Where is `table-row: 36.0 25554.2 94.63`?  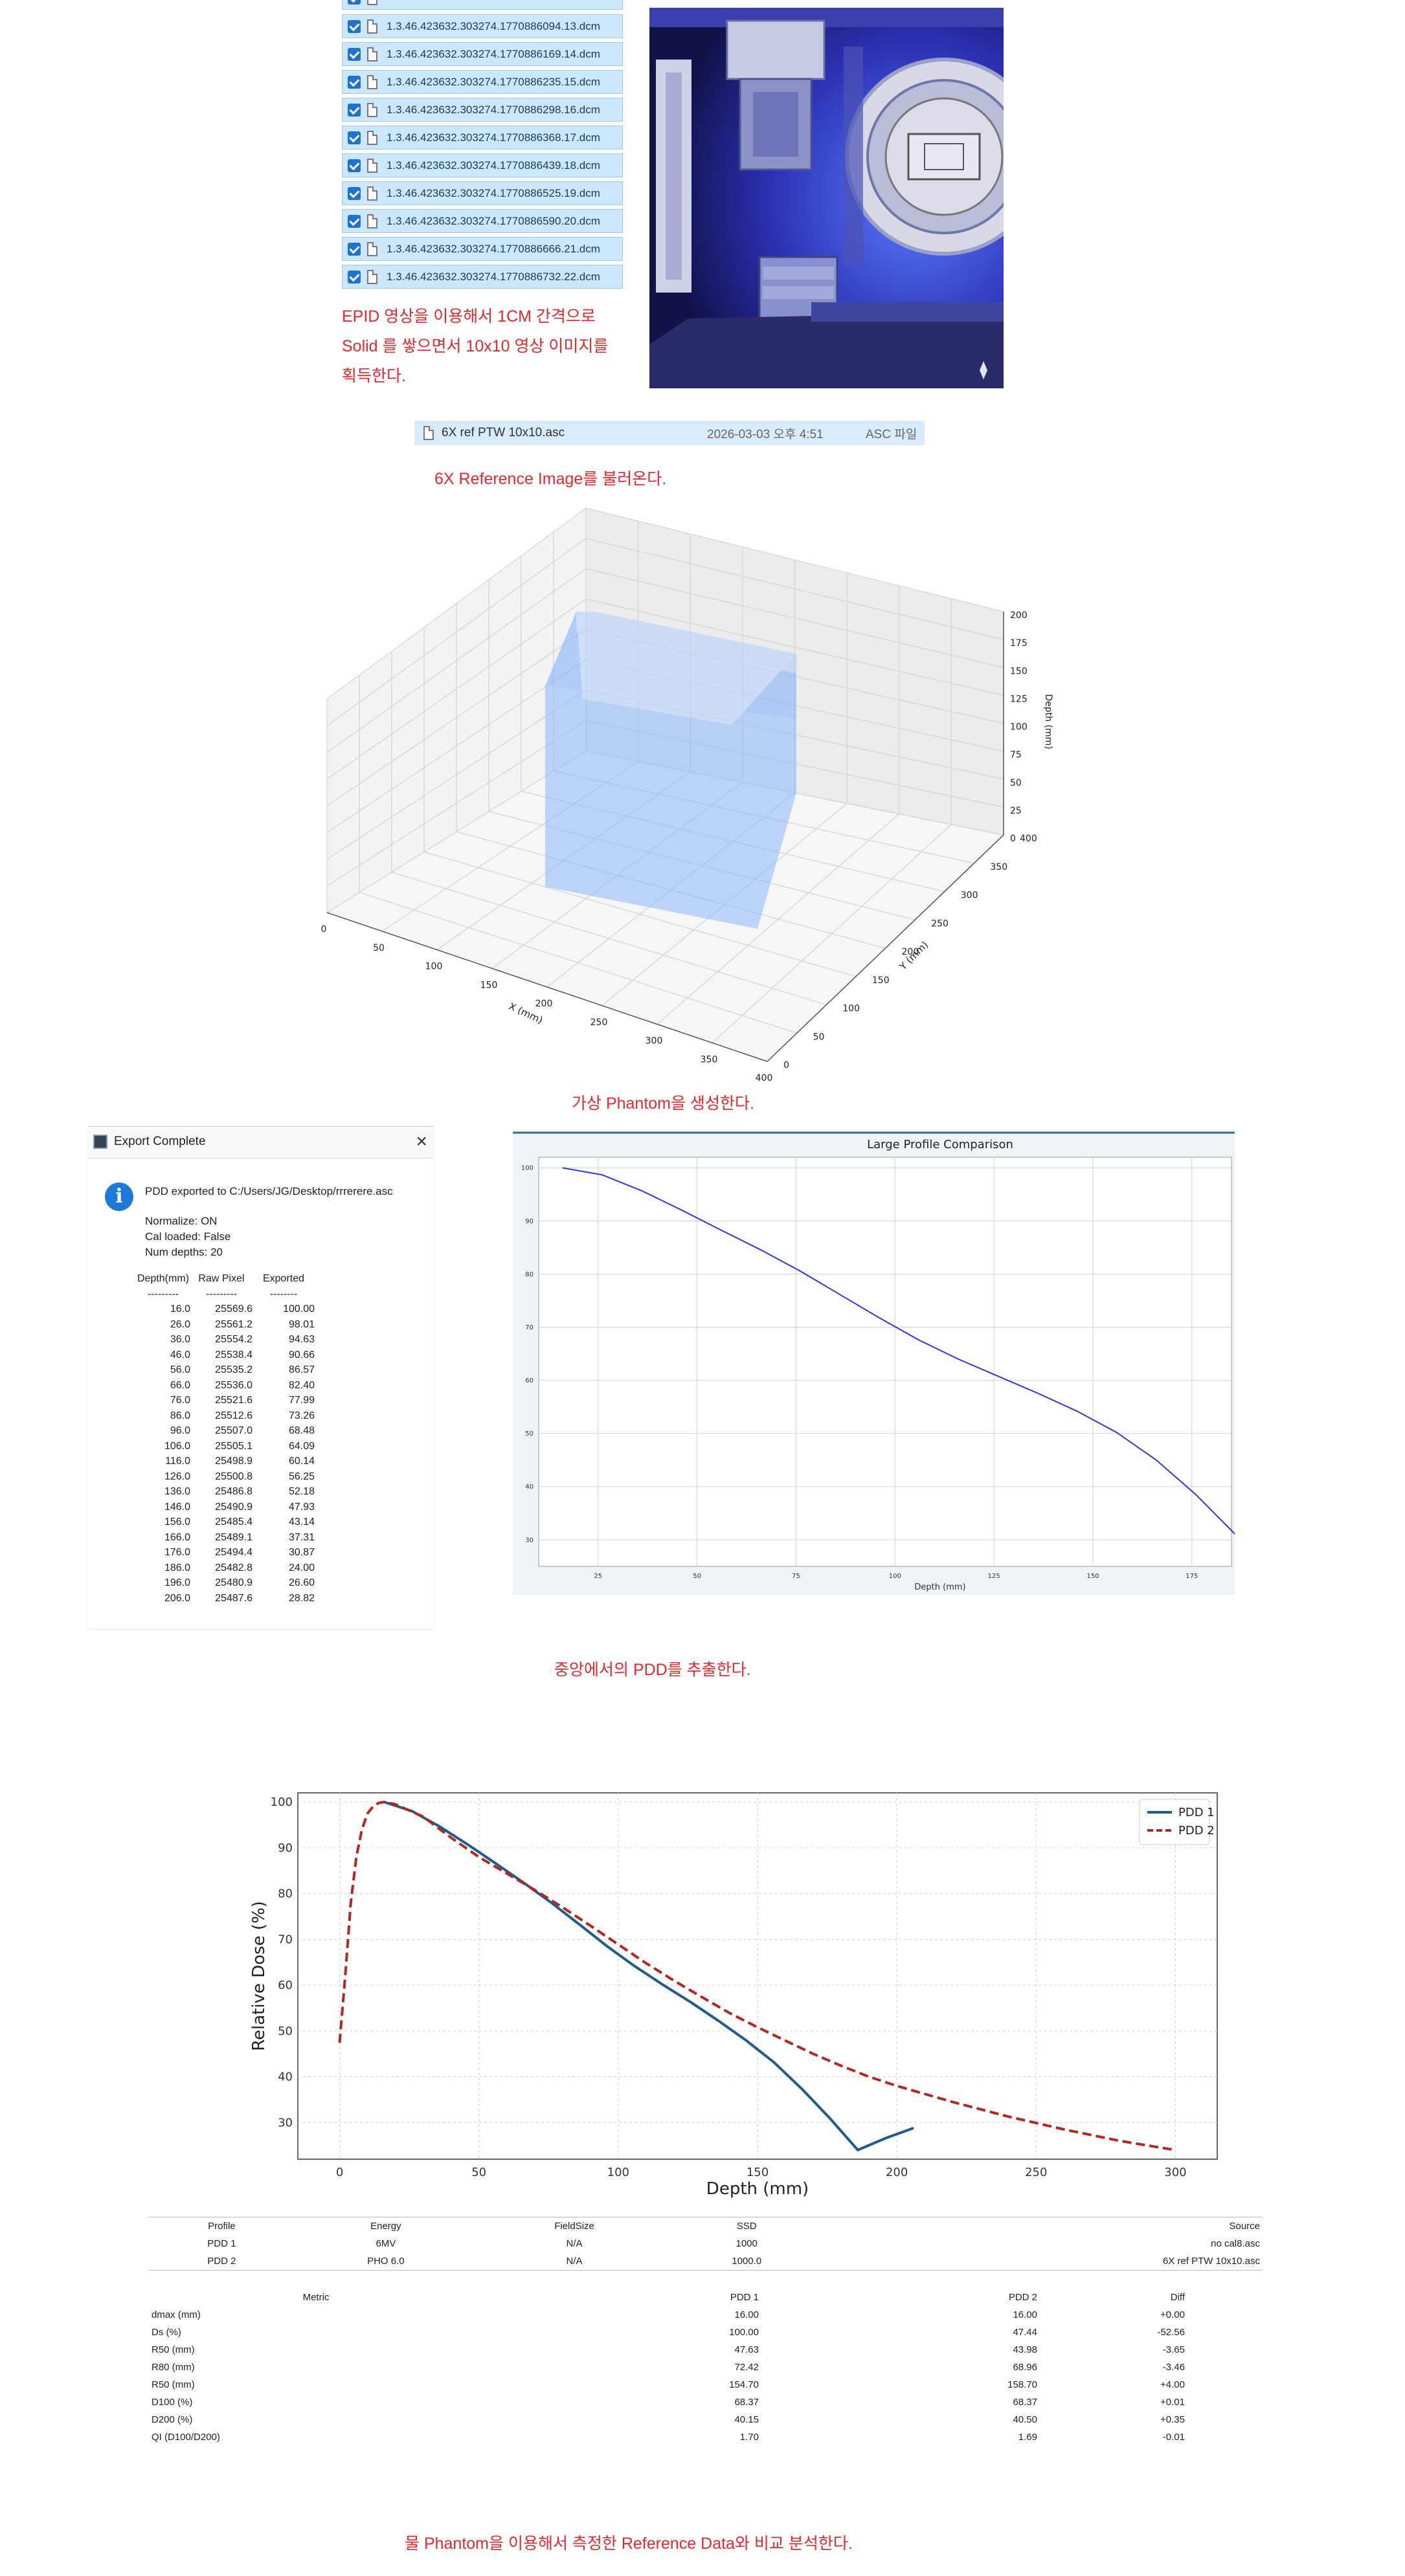
table-row: 36.0 25554.2 94.63 is located at coordinates (225, 1341).